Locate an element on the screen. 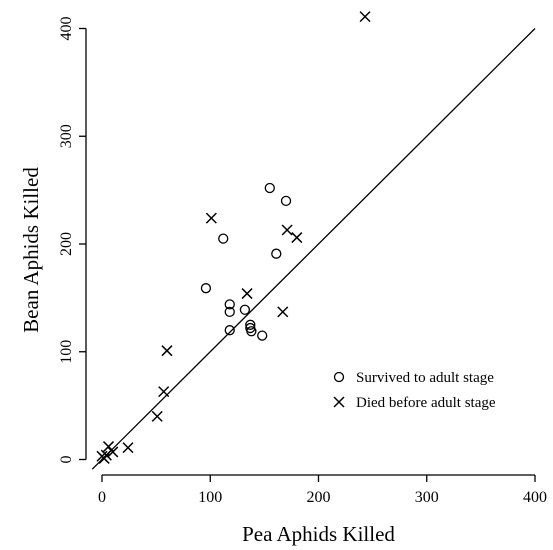  x-tick-label: 200 is located at coordinates (319, 497).